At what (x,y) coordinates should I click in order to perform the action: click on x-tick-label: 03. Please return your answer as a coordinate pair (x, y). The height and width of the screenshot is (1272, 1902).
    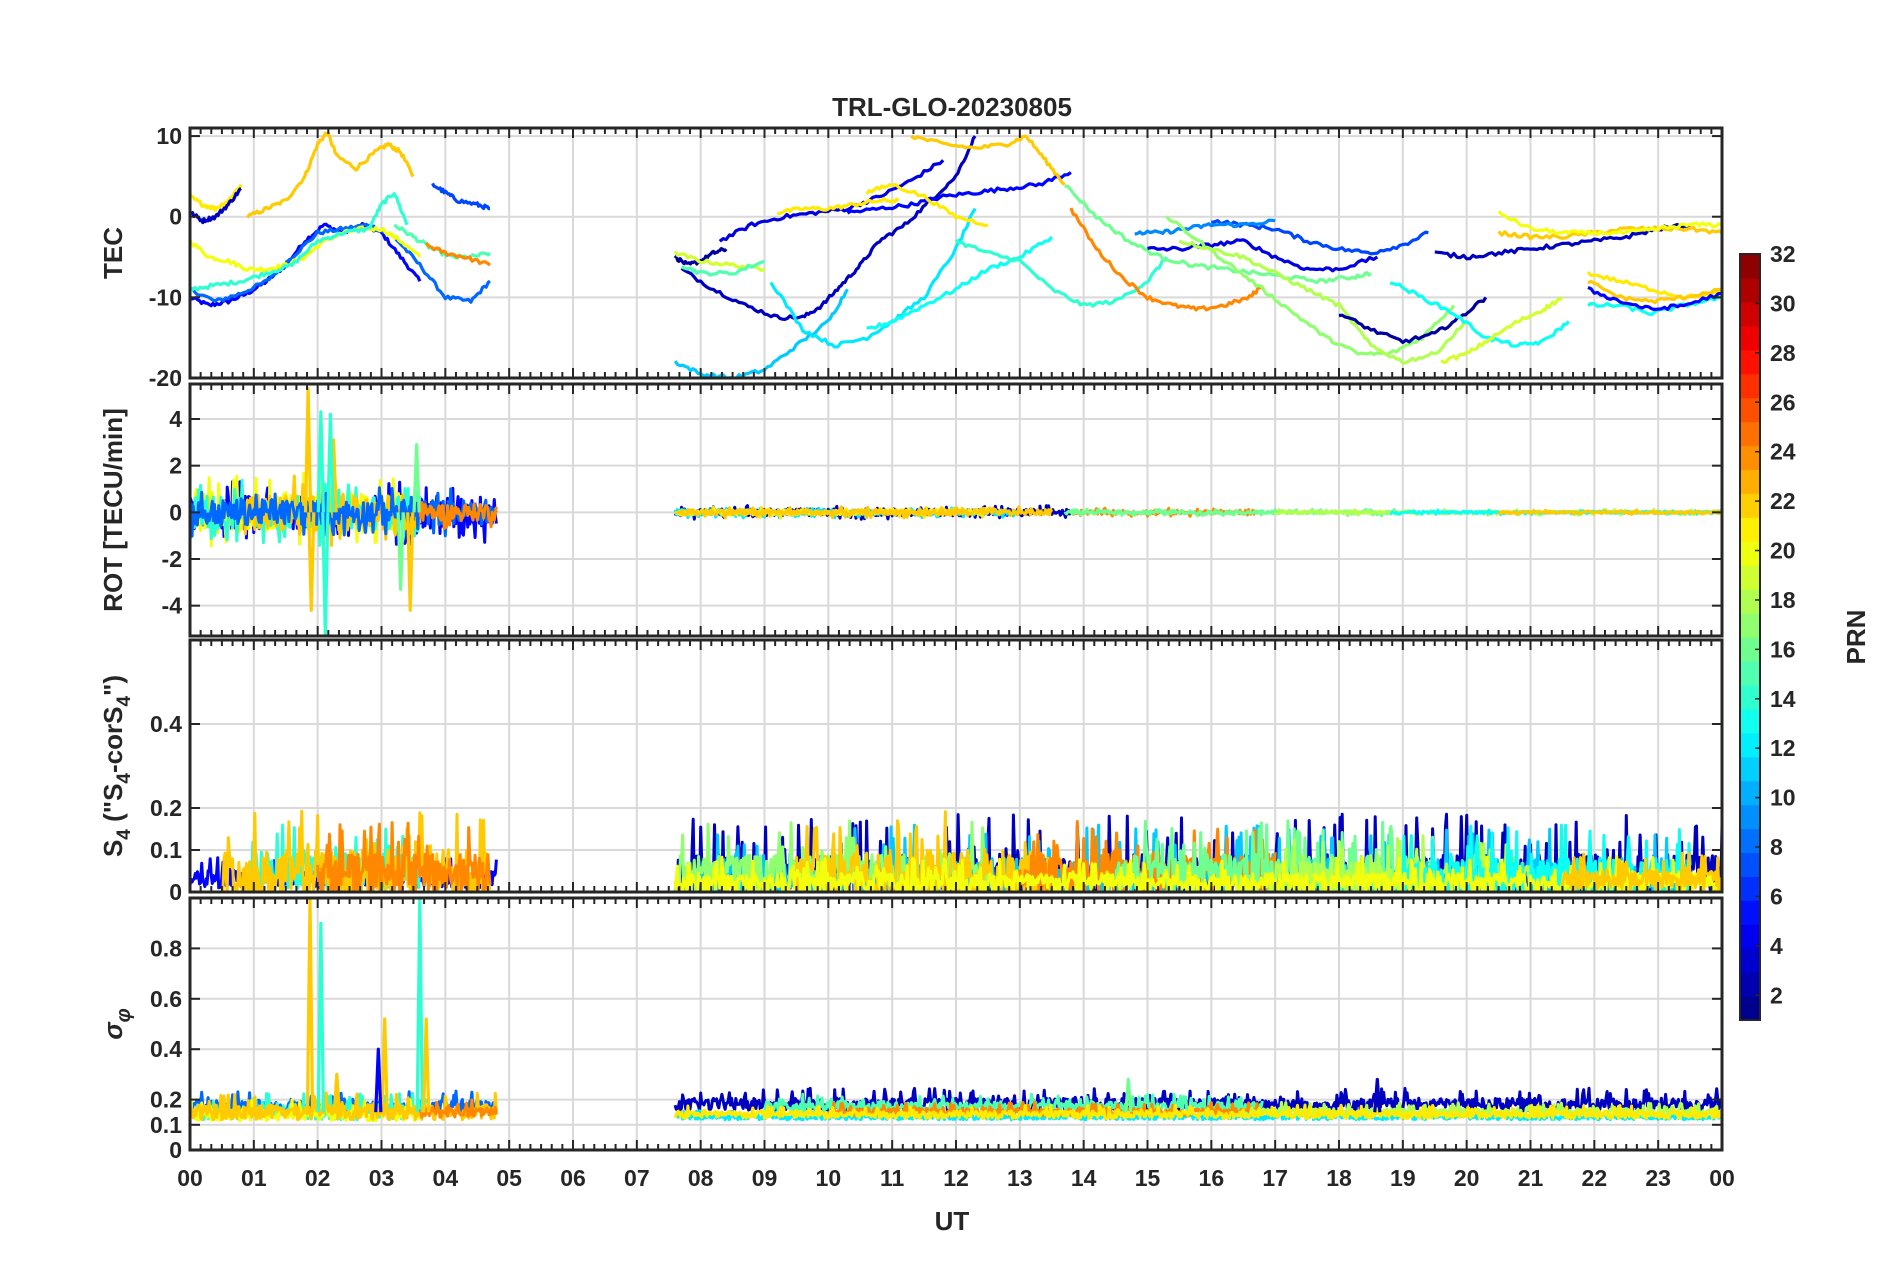
    Looking at the image, I should click on (382, 1178).